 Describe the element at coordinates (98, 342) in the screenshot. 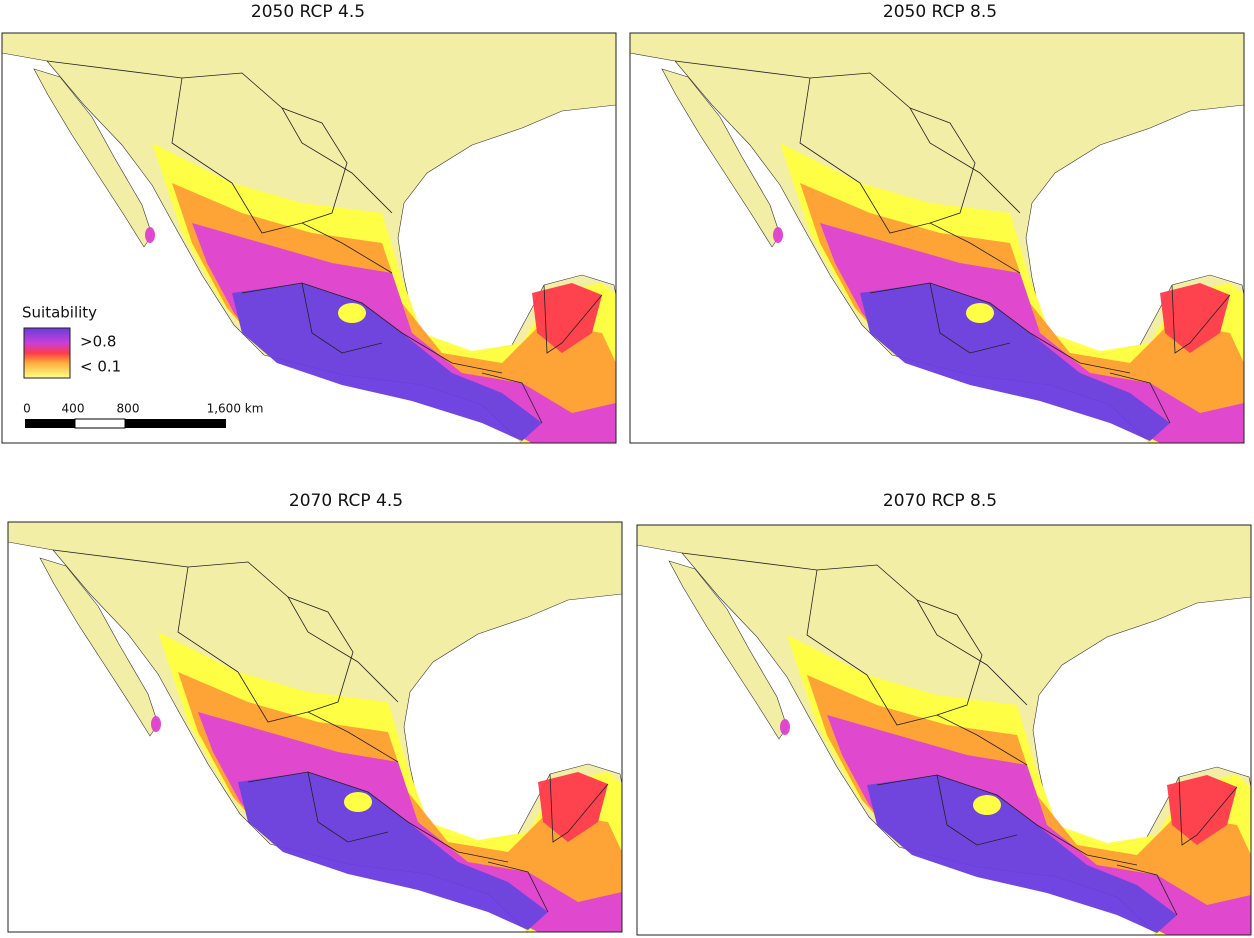

I see `legend-label: >0.8` at that location.